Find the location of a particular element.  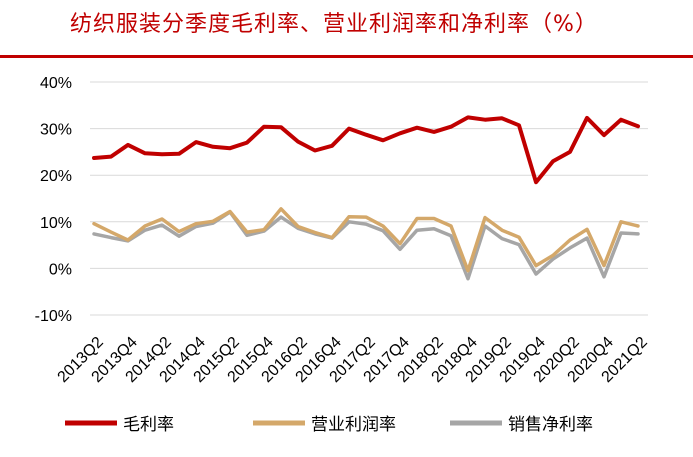

legend-label: 营业利润率 is located at coordinates (353, 425).